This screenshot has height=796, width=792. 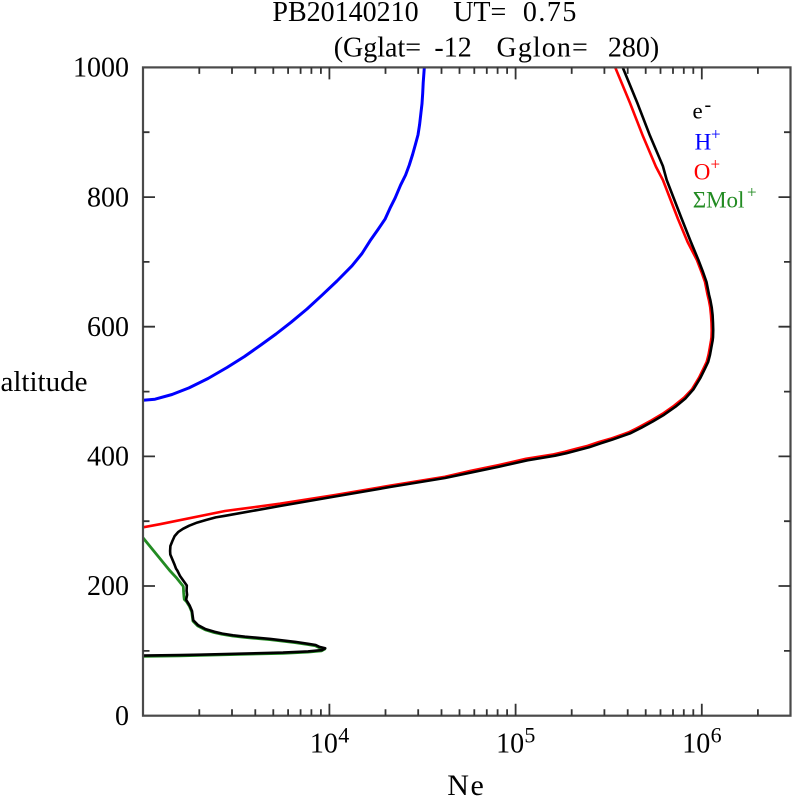 What do you see at coordinates (703, 142) in the screenshot?
I see `svg-text: H` at bounding box center [703, 142].